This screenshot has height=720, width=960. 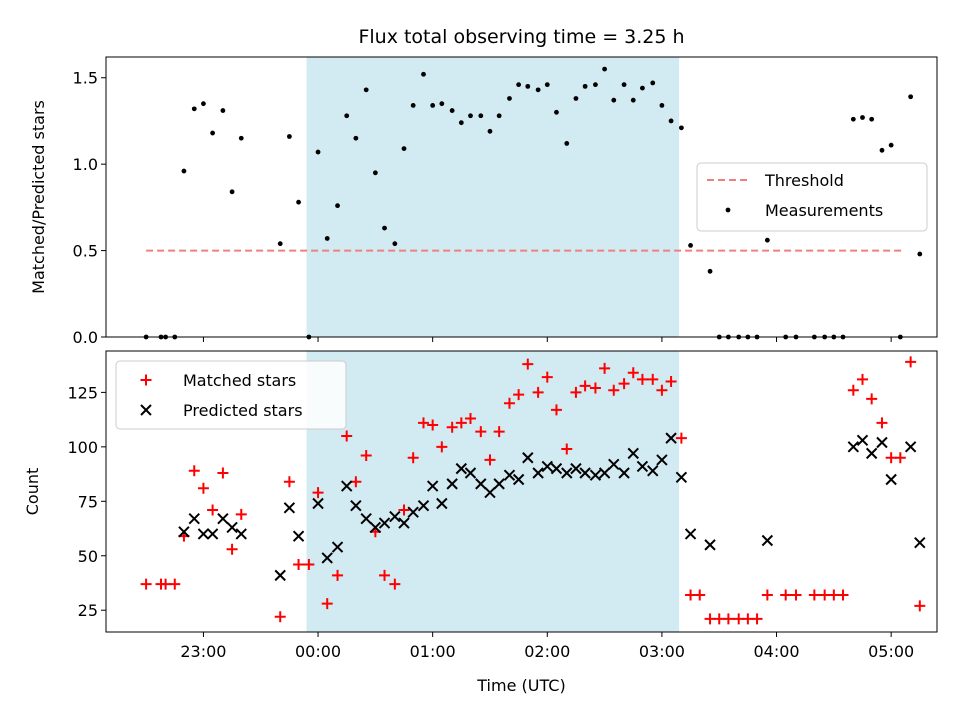 What do you see at coordinates (32, 492) in the screenshot?
I see `y-axis-label: Count` at bounding box center [32, 492].